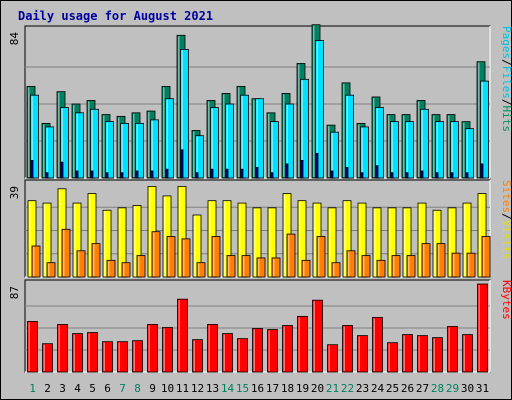  I want to click on y-max-label: 84, so click(14, 39).